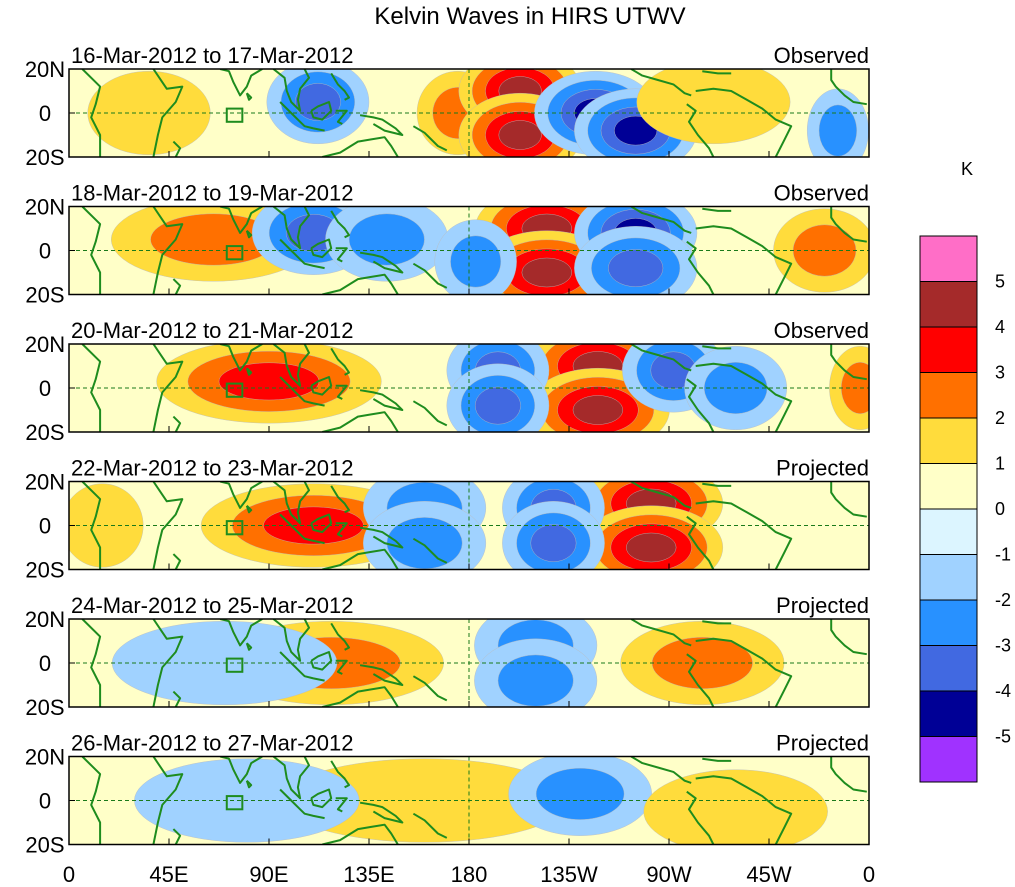  What do you see at coordinates (520, 135) in the screenshot?
I see `anomaly-contour-p1-f3-l4` at bounding box center [520, 135].